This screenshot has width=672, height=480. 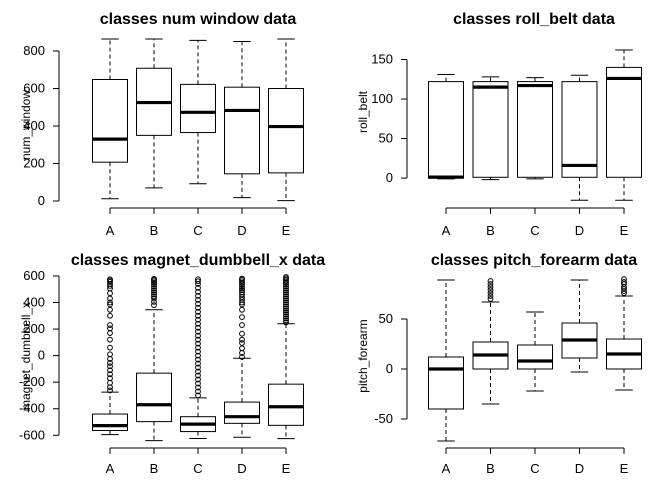 I want to click on y-tick-label: 150, so click(x=382, y=58).